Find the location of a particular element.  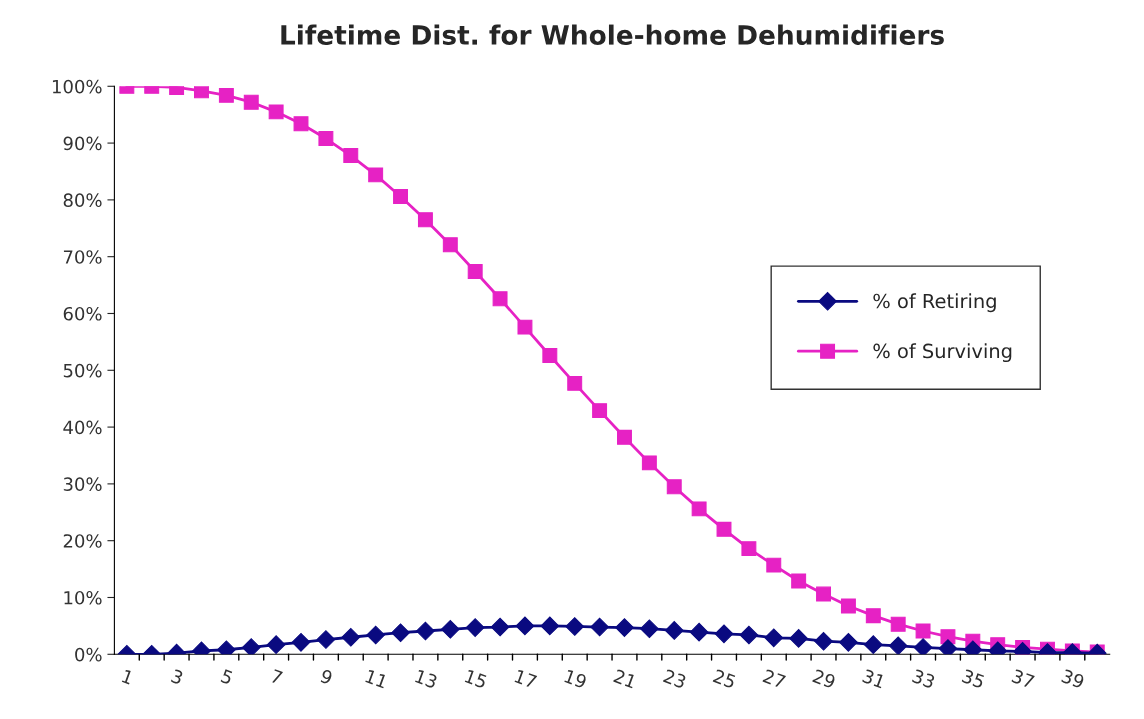

x-tick-label: 17 is located at coordinates (526, 679).